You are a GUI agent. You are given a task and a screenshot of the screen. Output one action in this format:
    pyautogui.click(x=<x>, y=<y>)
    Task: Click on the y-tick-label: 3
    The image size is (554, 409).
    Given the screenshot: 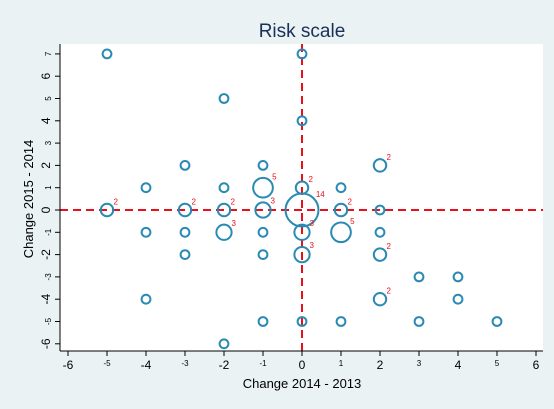 What is the action you would take?
    pyautogui.click(x=48, y=142)
    